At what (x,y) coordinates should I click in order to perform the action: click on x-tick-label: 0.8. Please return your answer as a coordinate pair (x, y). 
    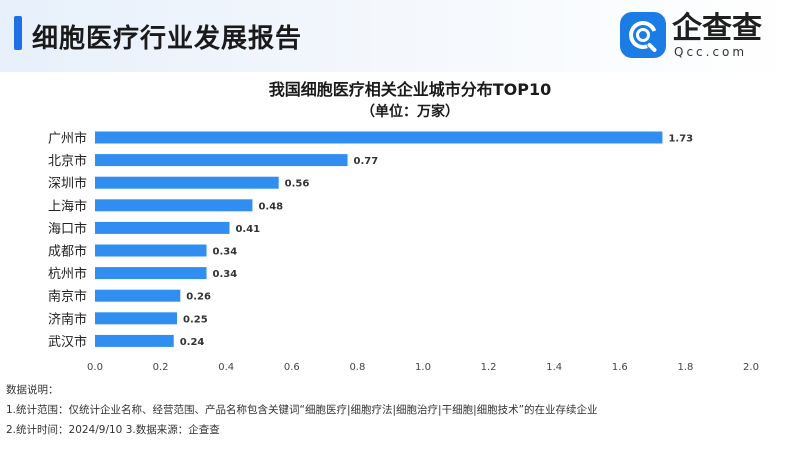
    Looking at the image, I should click on (357, 367).